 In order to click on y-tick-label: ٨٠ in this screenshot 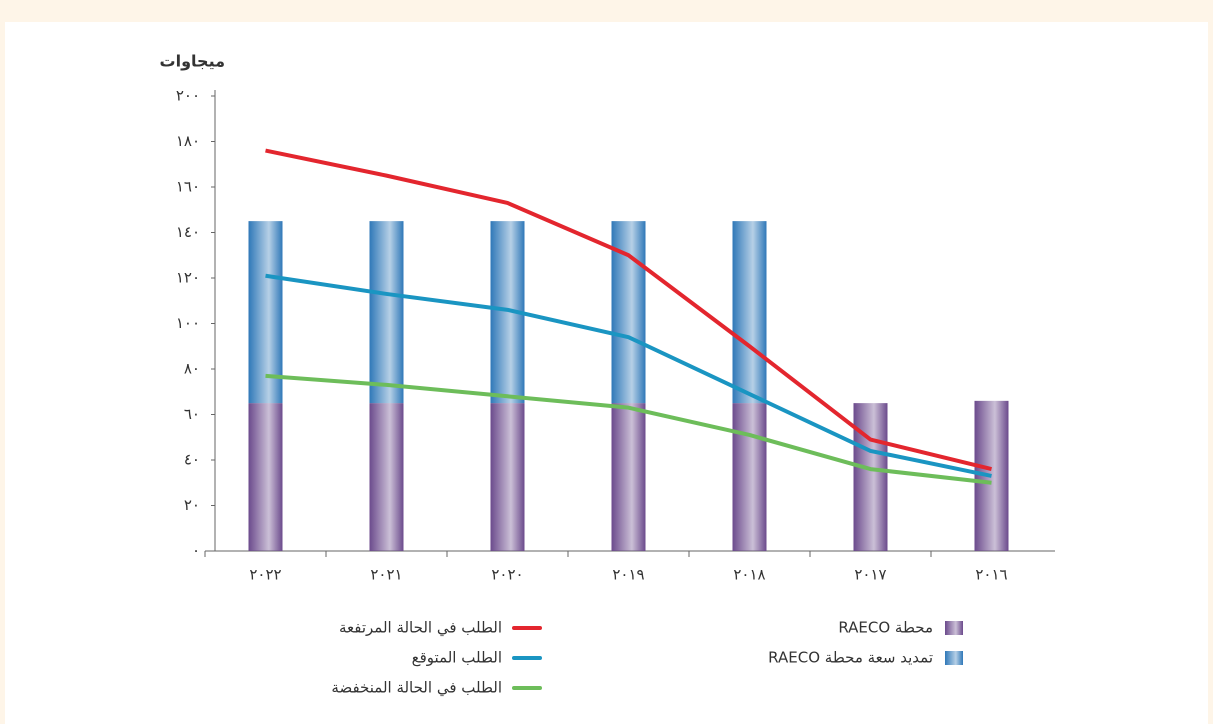, I will do `click(192, 369)`.